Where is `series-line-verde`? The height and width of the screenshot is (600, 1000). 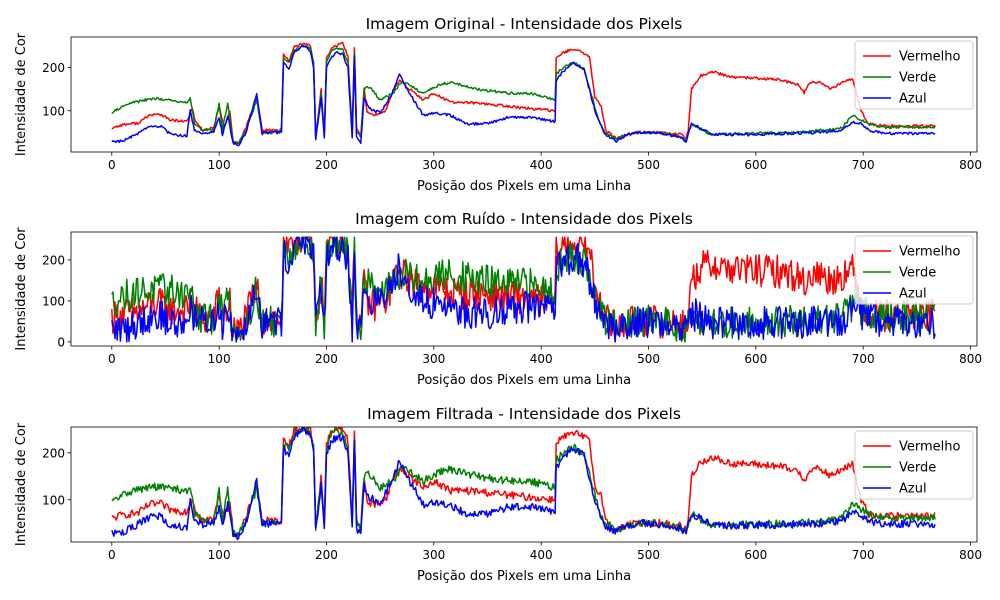 series-line-verde is located at coordinates (523, 94).